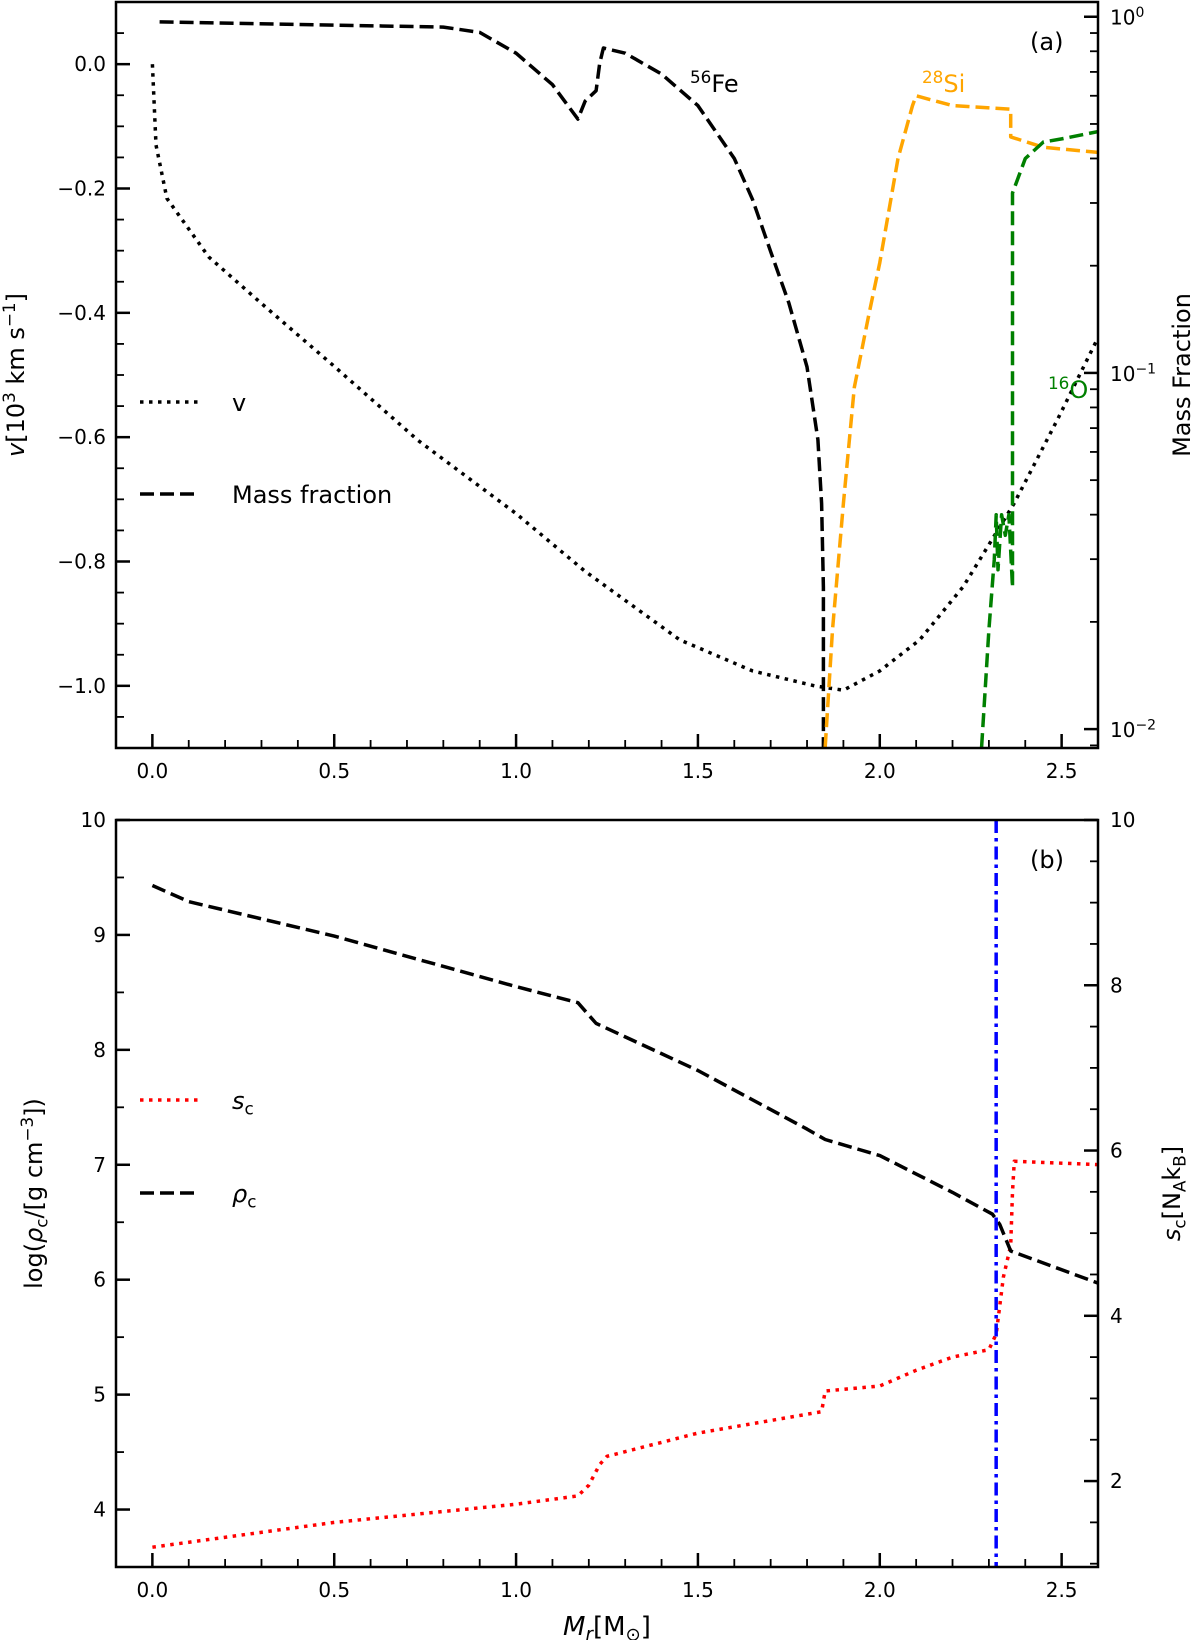 The image size is (1200, 1640). Describe the element at coordinates (1068, 388) in the screenshot. I see `annotation-label: 16O` at that location.